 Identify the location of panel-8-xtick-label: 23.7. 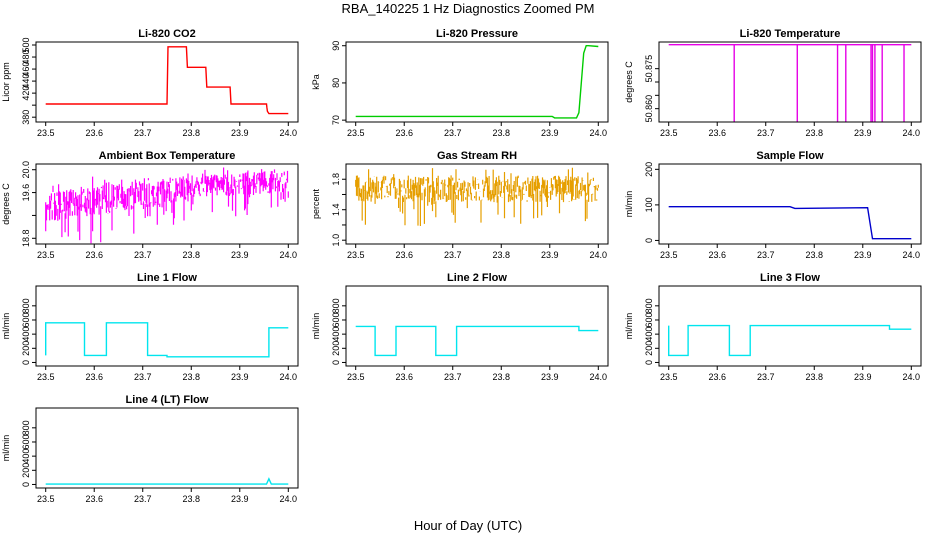
(453, 377).